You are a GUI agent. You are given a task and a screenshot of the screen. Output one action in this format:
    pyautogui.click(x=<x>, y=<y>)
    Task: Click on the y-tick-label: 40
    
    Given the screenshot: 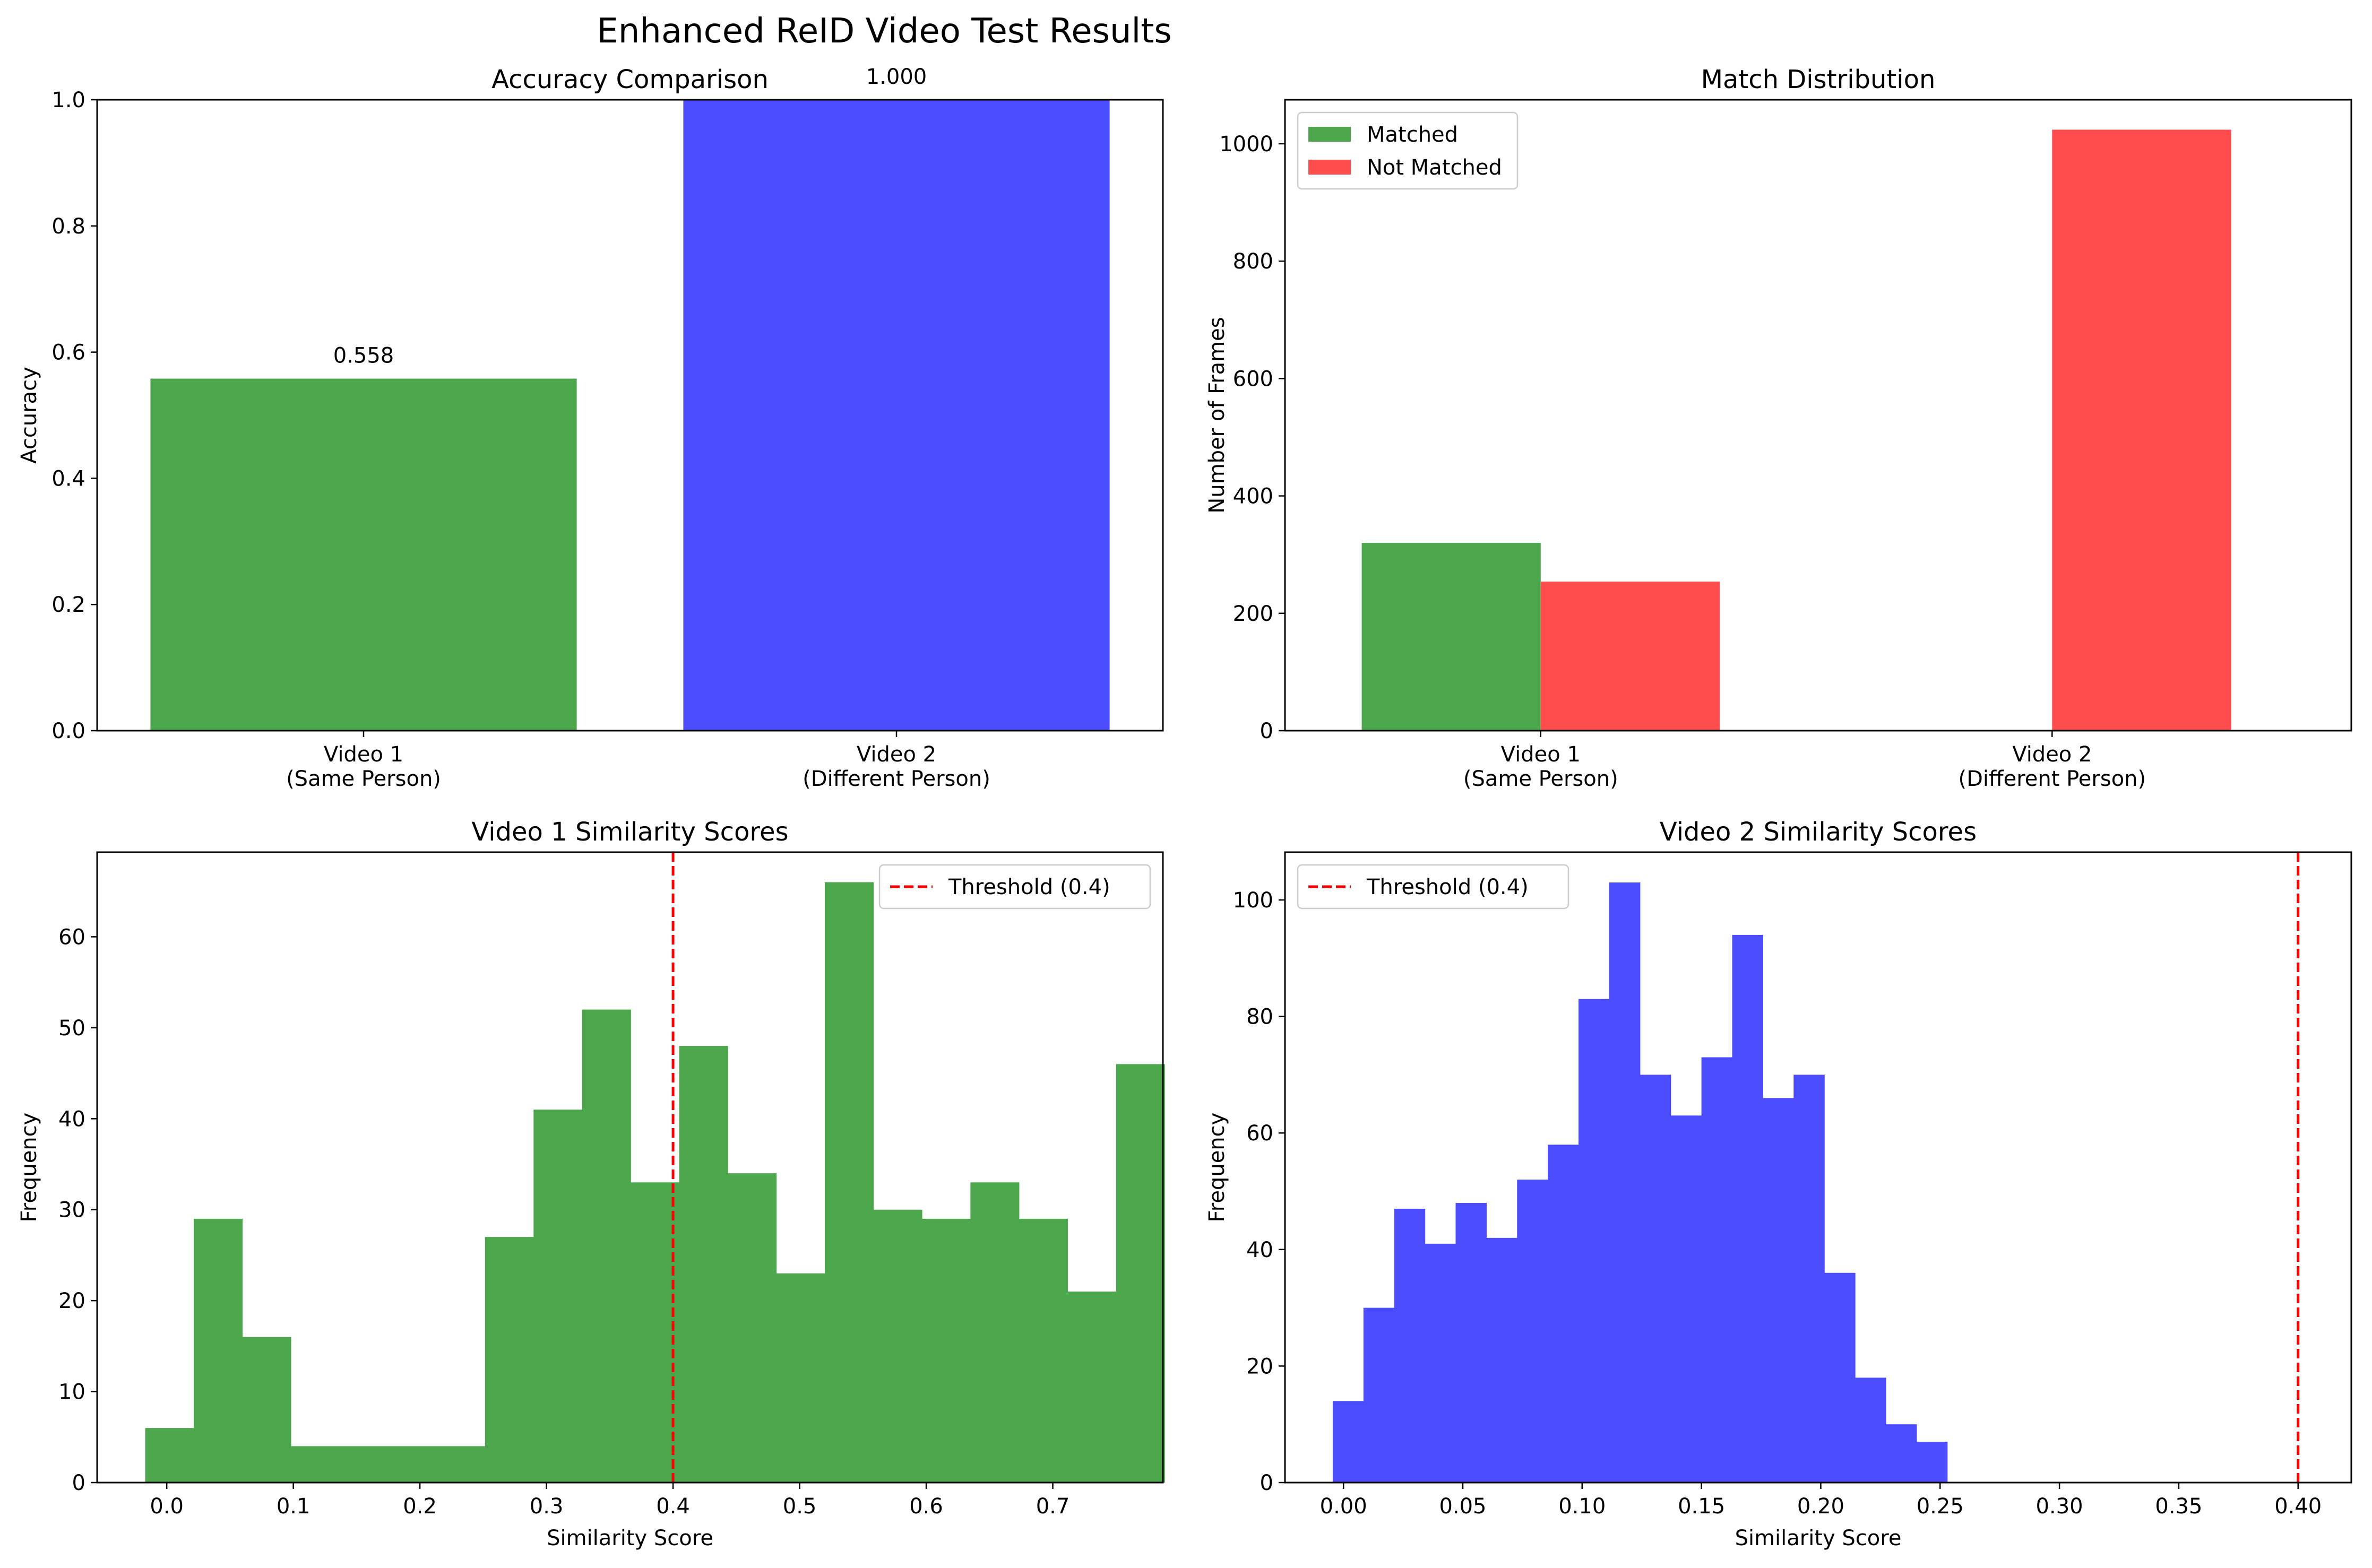 What is the action you would take?
    pyautogui.click(x=1259, y=1250)
    